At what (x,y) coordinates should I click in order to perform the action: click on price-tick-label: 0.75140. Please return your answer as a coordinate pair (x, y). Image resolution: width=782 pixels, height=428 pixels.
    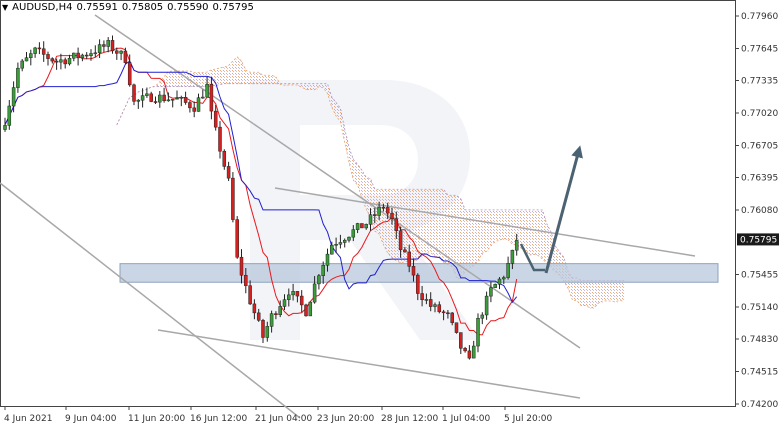
    Looking at the image, I should click on (759, 308).